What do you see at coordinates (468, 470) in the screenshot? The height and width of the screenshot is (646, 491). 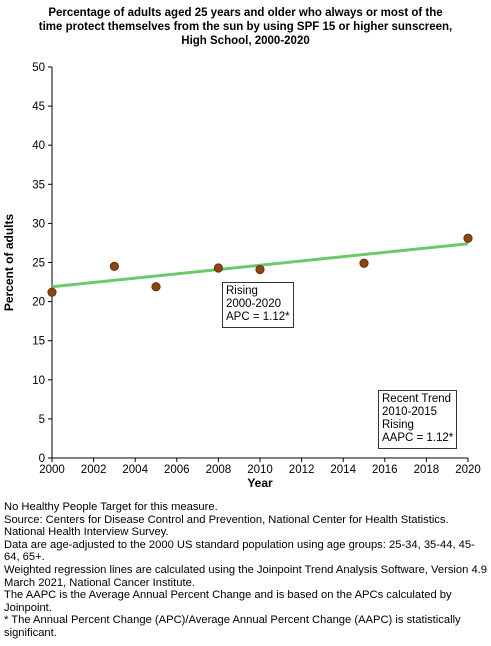 I see `x-tick-label: 2020` at bounding box center [468, 470].